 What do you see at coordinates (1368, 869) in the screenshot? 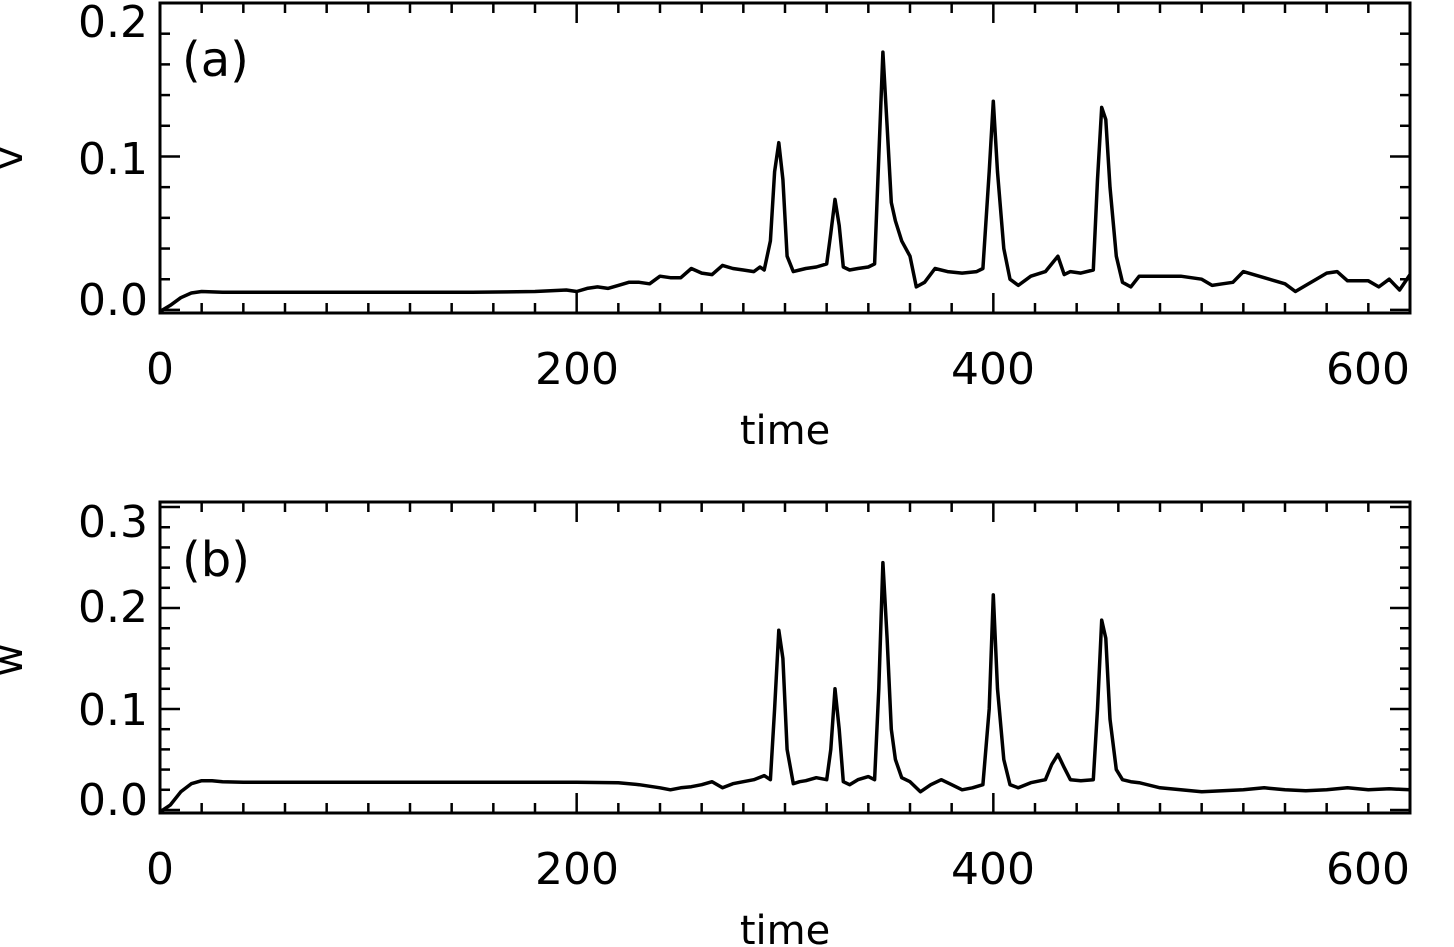
I see `x-tick-label-b-3: 600` at bounding box center [1368, 869].